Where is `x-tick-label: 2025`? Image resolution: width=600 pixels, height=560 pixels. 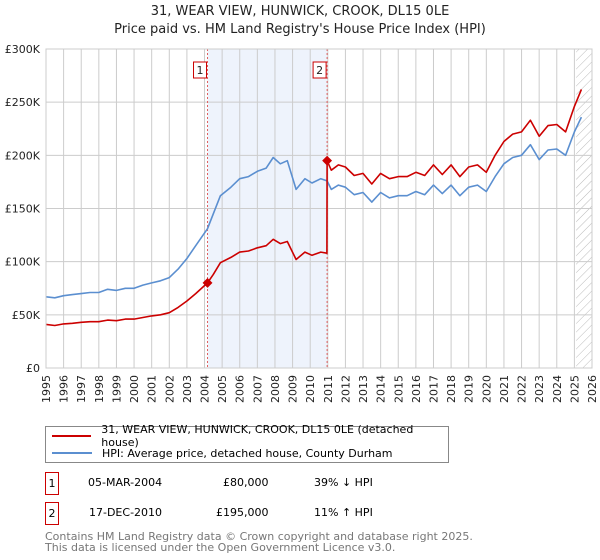
x-tick-label: 2025 is located at coordinates (574, 389).